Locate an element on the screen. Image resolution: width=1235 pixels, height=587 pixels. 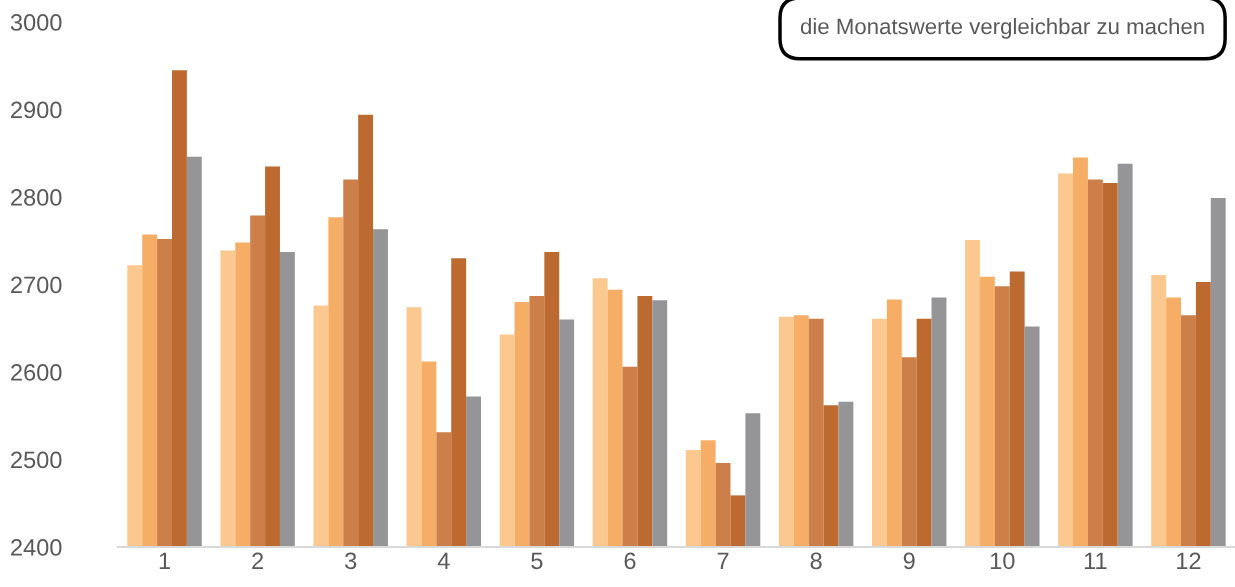
y-tick-label: 2400 is located at coordinates (36, 547).